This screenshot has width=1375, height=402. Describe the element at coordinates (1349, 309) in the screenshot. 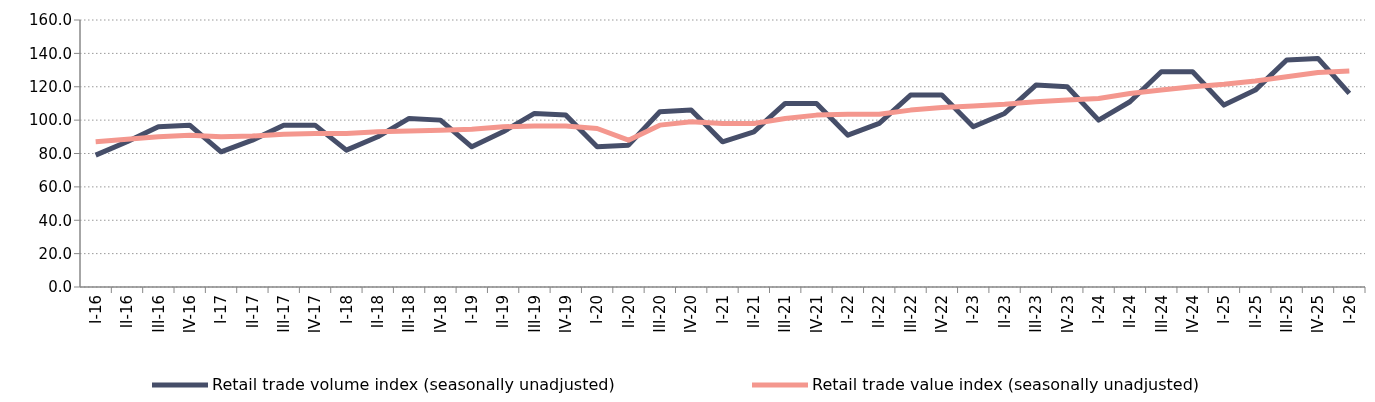

I see `x-tick-label: I-26` at that location.